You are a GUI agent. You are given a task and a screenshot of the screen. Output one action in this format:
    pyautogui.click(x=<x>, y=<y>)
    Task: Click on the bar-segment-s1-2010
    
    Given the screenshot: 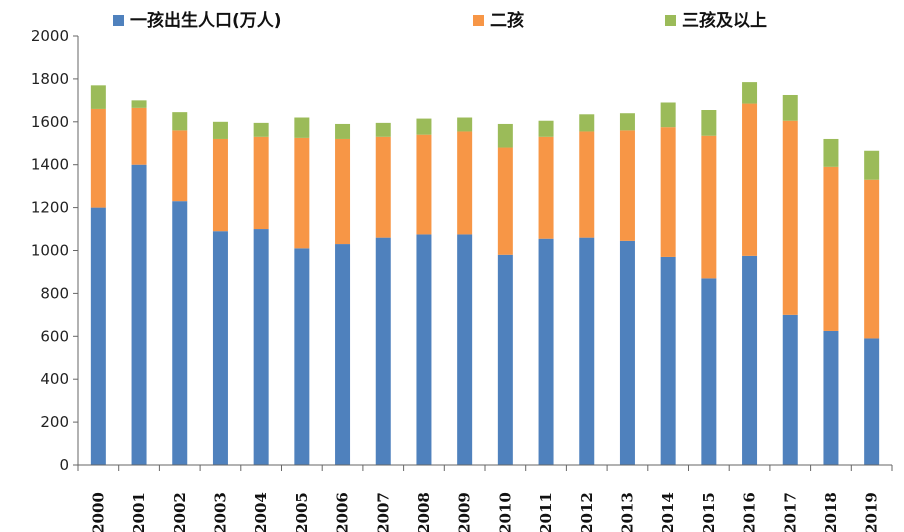 What is the action you would take?
    pyautogui.click(x=505, y=201)
    